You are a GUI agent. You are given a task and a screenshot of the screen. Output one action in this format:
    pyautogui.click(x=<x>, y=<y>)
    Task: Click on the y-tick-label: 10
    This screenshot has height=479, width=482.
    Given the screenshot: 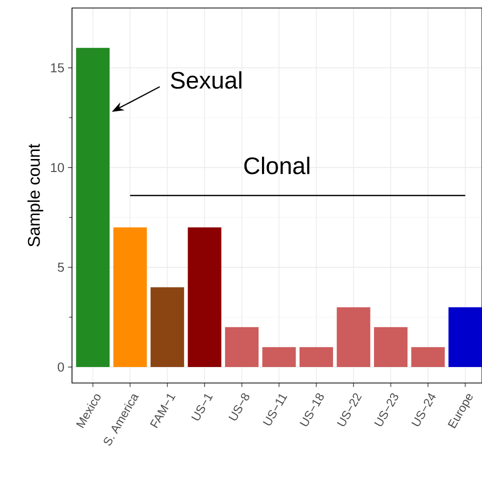 What is the action you would take?
    pyautogui.click(x=57, y=167)
    